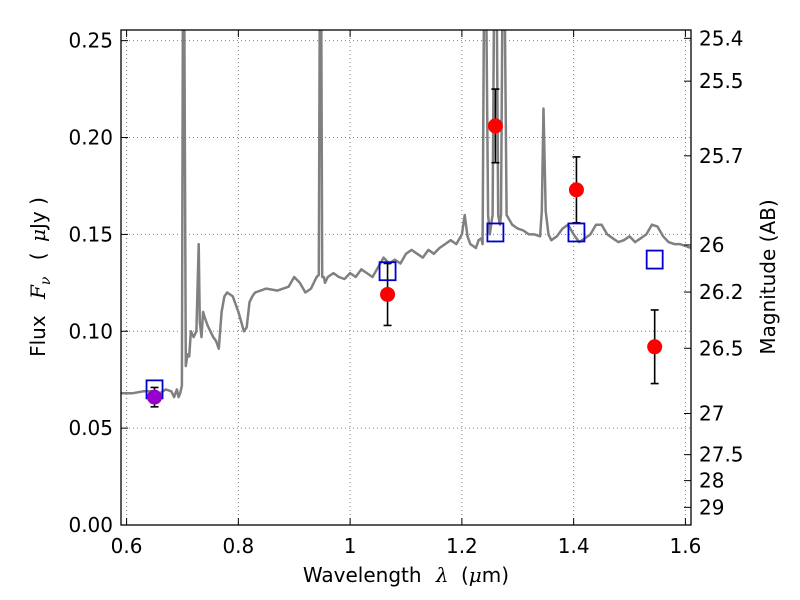  Describe the element at coordinates (38, 235) in the screenshot. I see `y-axis-label-mu: μ` at that location.